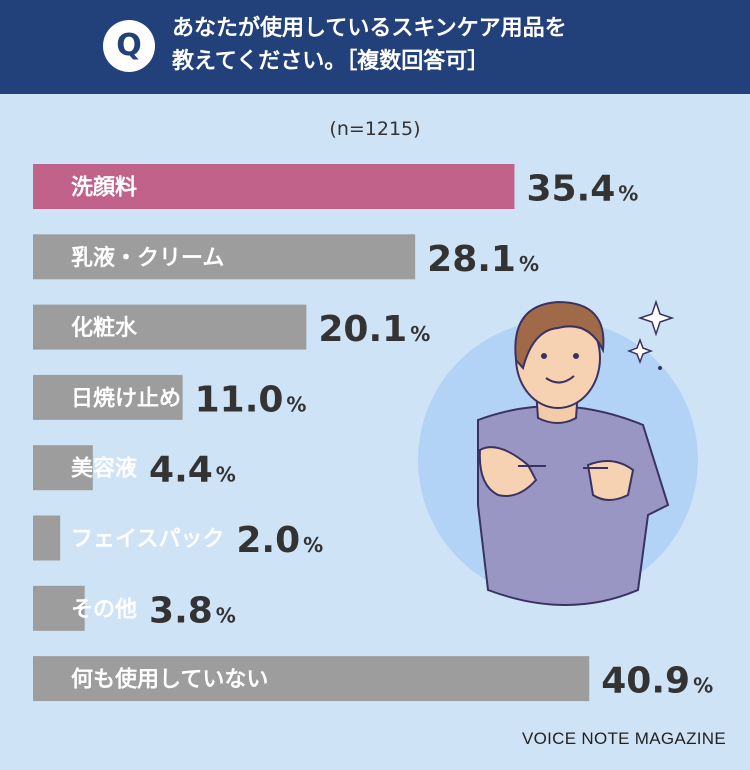 Image resolution: width=750 pixels, height=770 pixels. Describe the element at coordinates (104, 469) in the screenshot. I see `category-label-4: 美容液` at that location.